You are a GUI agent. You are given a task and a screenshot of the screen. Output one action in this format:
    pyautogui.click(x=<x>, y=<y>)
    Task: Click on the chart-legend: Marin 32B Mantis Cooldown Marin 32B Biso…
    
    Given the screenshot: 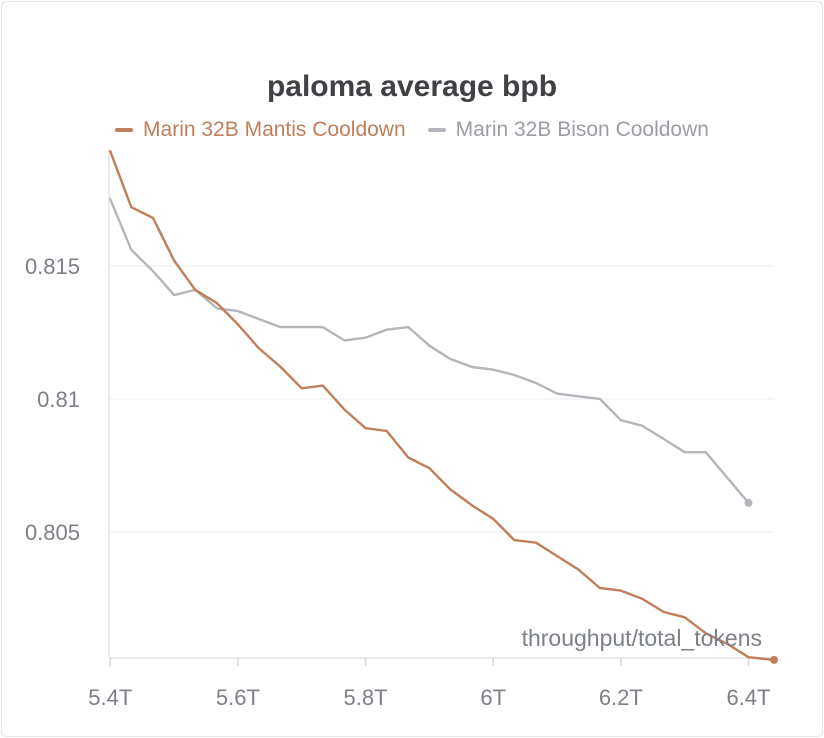 What is the action you would take?
    pyautogui.click(x=412, y=130)
    